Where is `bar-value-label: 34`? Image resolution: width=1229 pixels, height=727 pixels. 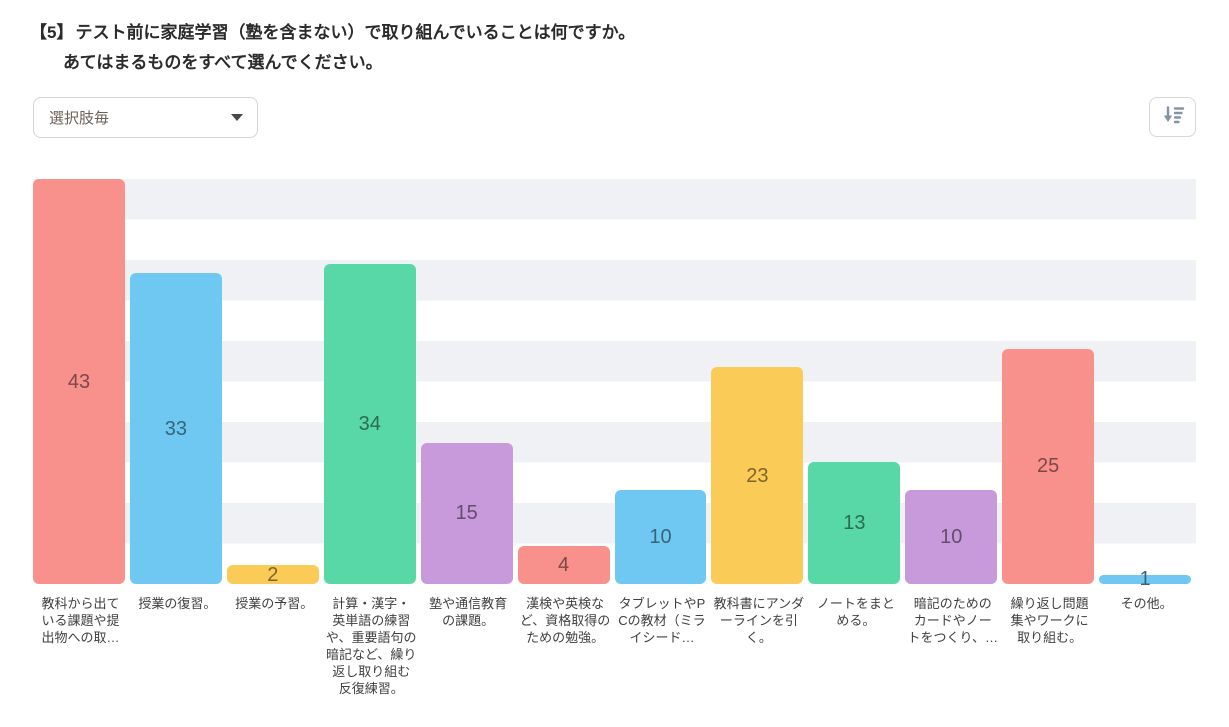
bar-value-label: 34 is located at coordinates (369, 423).